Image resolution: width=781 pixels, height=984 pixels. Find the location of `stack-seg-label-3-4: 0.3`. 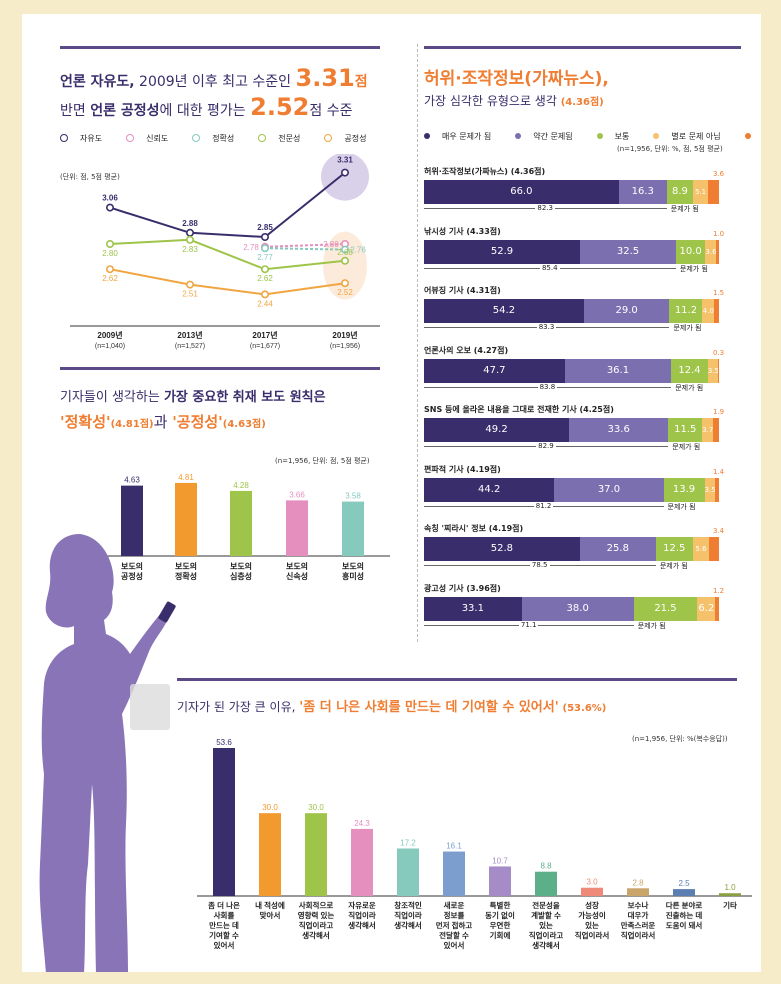

stack-seg-label-3-4: 0.3 is located at coordinates (719, 352).